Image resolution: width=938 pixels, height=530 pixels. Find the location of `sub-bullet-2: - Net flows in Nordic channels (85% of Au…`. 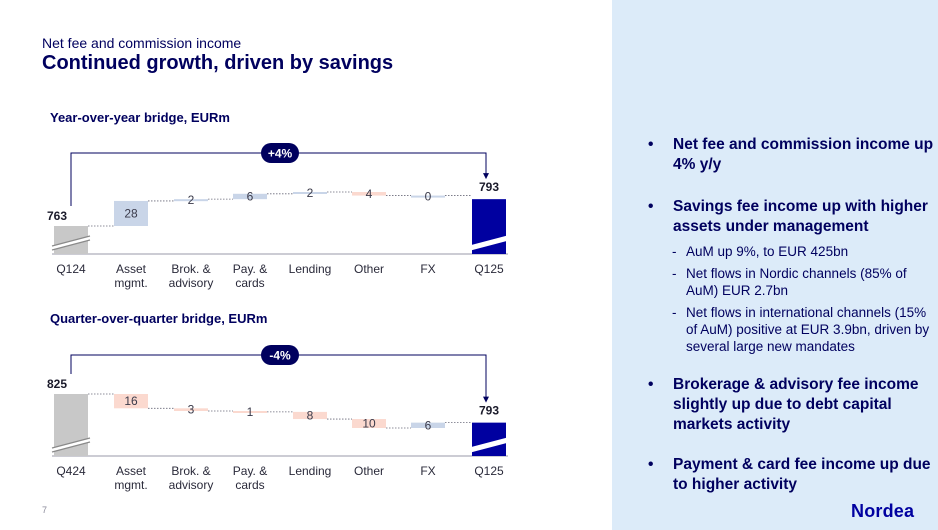

sub-bullet-2: - Net flows in Nordic channels (85% of Au… is located at coordinates (787, 282).